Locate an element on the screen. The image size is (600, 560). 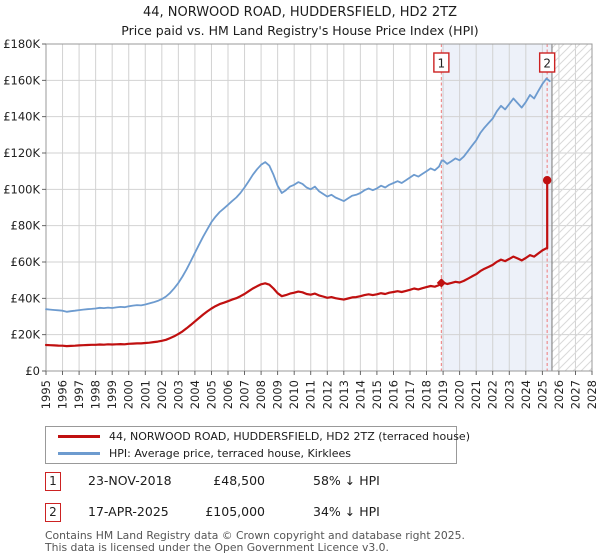
sale-1-number-badge: 1 is located at coordinates (53, 481).